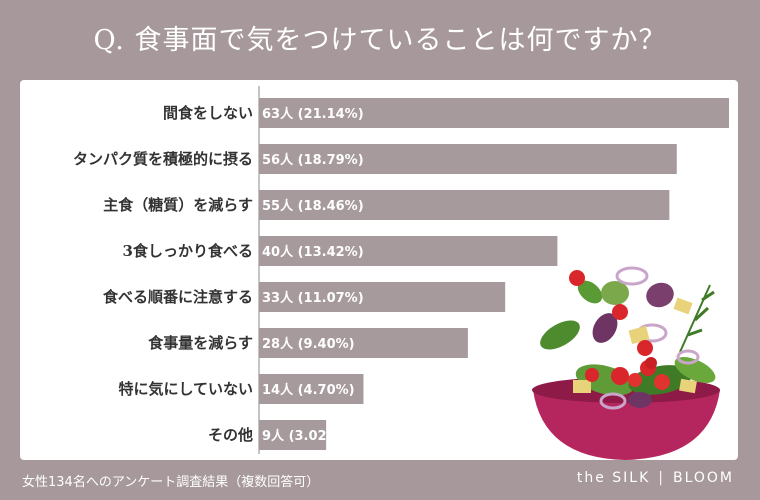  What do you see at coordinates (308, 390) in the screenshot?
I see `value-label-6: 14人 (4.70%)` at bounding box center [308, 390].